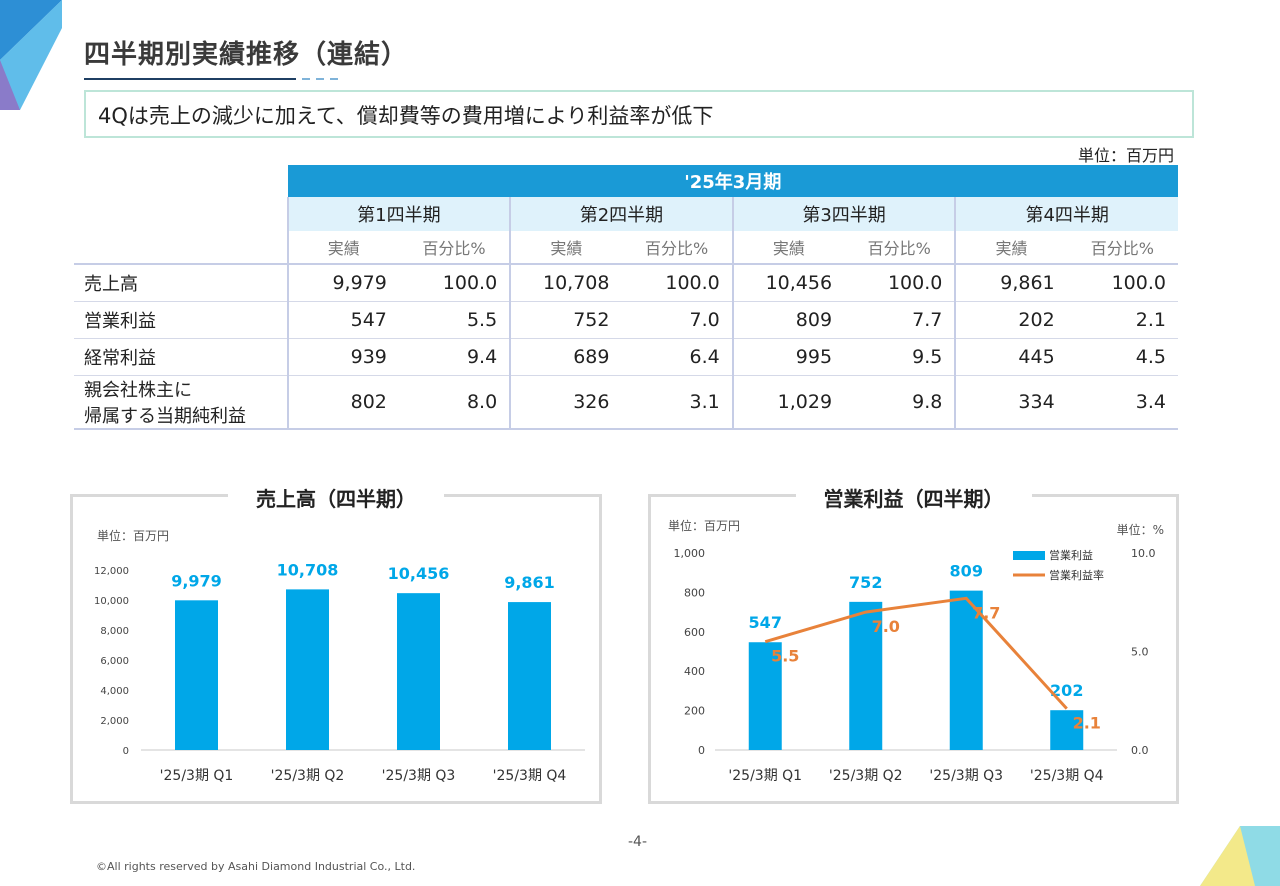 The width and height of the screenshot is (1280, 886). I want to click on y-tick-label-right: 0.0, so click(1140, 750).